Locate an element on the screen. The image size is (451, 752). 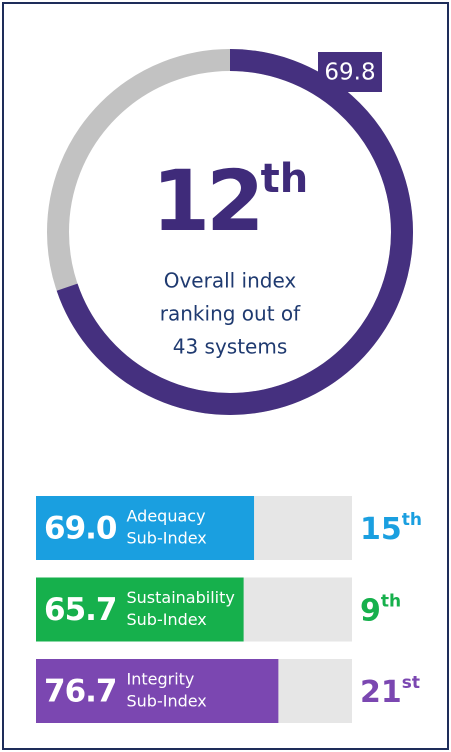
bar-value-label: 65.7 is located at coordinates (80, 610).